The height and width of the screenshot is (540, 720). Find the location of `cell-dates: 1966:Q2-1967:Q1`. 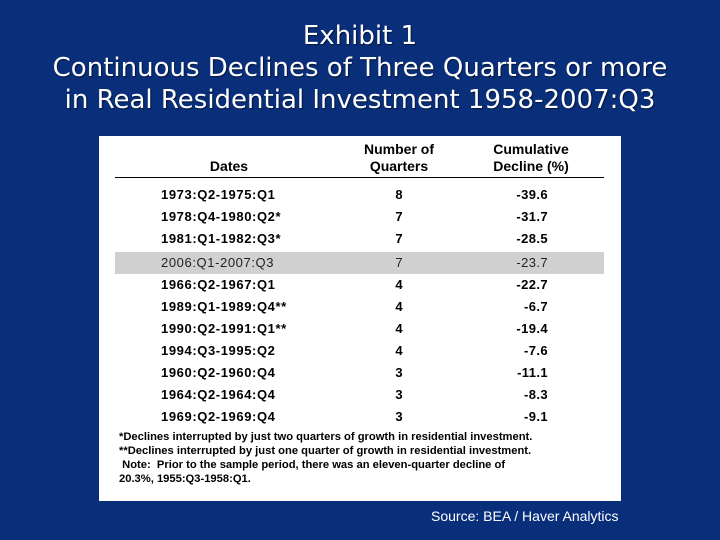

cell-dates: 1966:Q2-1967:Q1 is located at coordinates (218, 284).